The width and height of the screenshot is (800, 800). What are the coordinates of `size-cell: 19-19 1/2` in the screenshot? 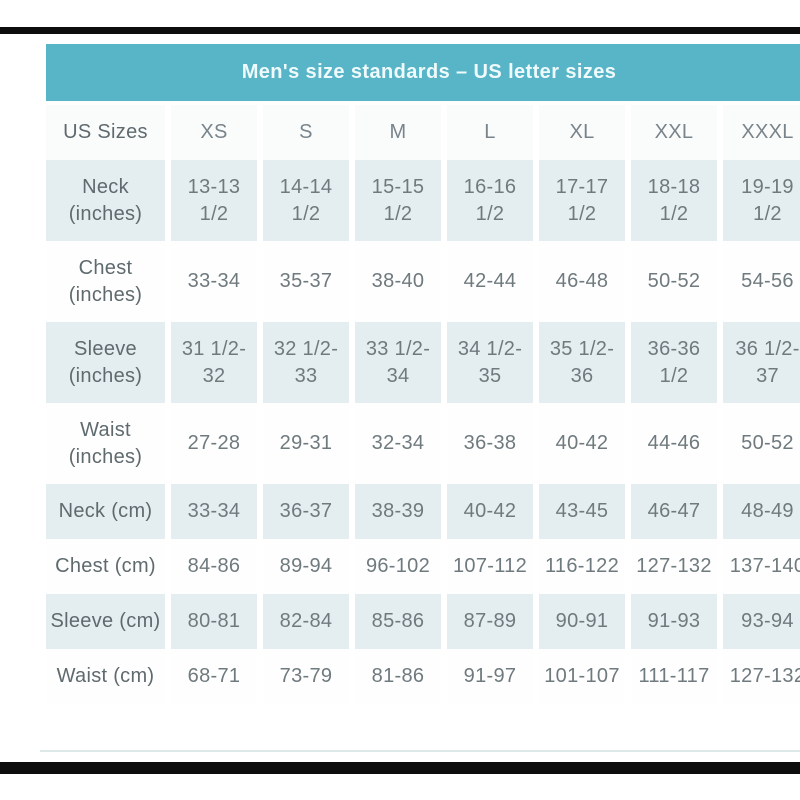 It's located at (758, 200).